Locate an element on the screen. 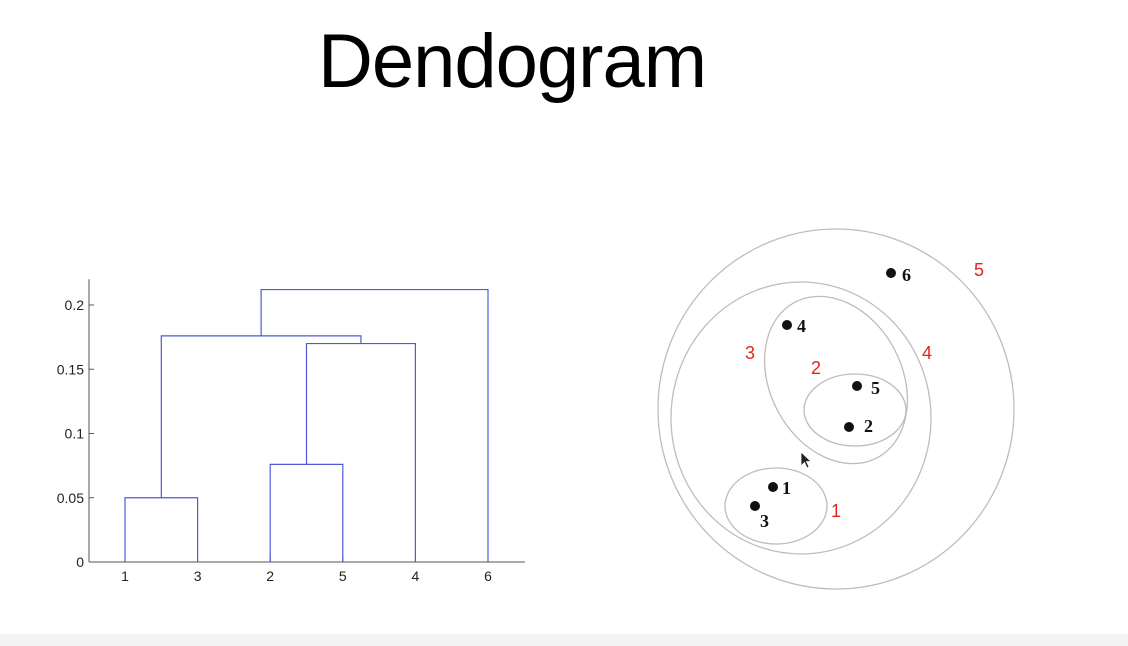 This screenshot has height=646, width=1128. cluster-label-4: 4 is located at coordinates (927, 353).